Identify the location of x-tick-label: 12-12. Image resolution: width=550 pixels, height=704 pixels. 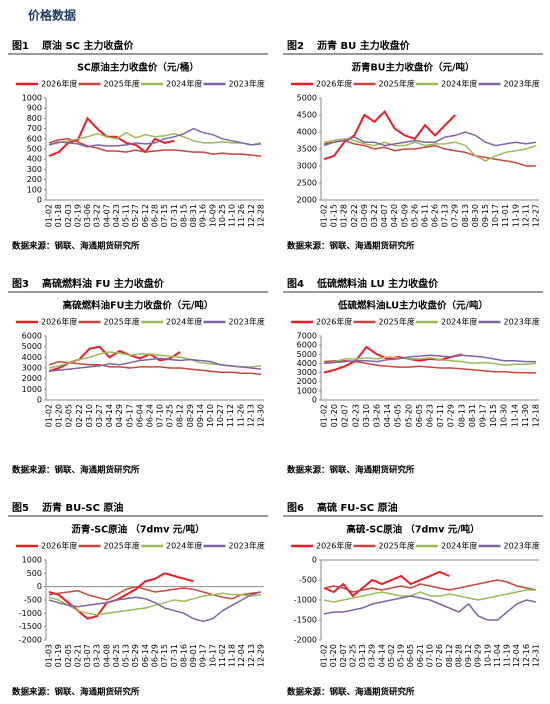
(251, 215).